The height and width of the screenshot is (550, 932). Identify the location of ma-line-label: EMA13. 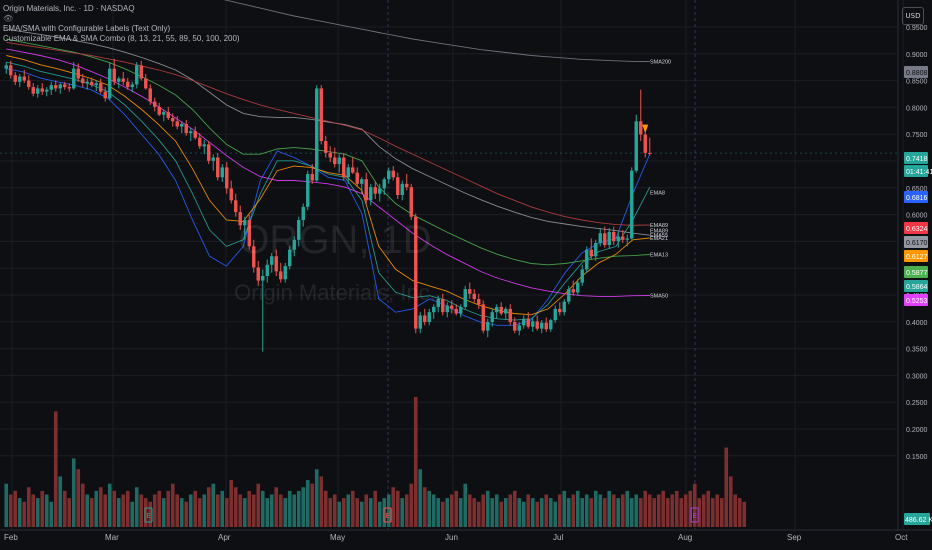
(659, 255).